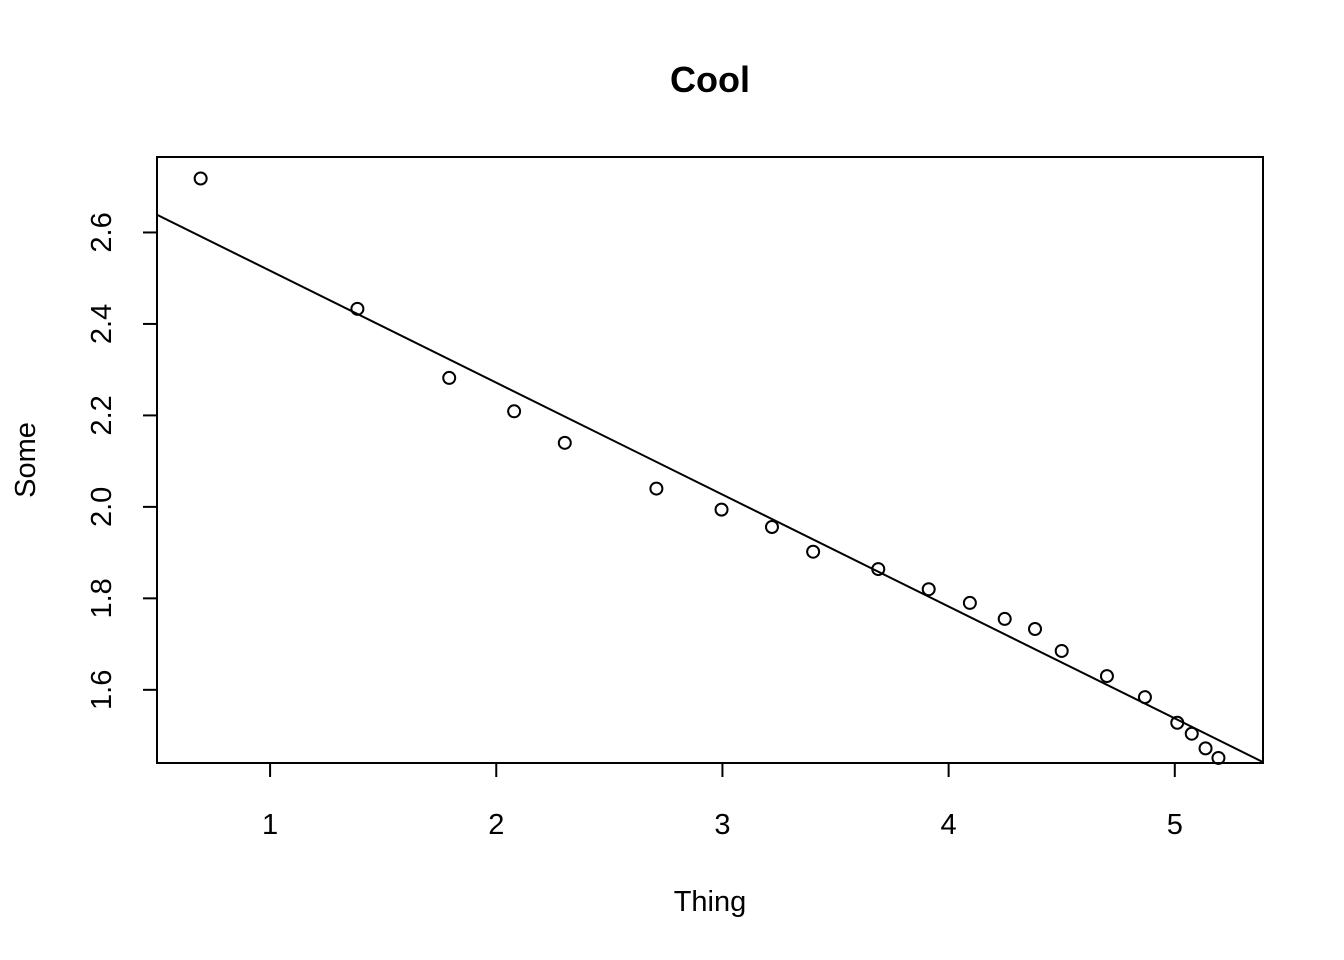 The image size is (1344, 960). Describe the element at coordinates (26, 460) in the screenshot. I see `y-axis-label: Some` at that location.